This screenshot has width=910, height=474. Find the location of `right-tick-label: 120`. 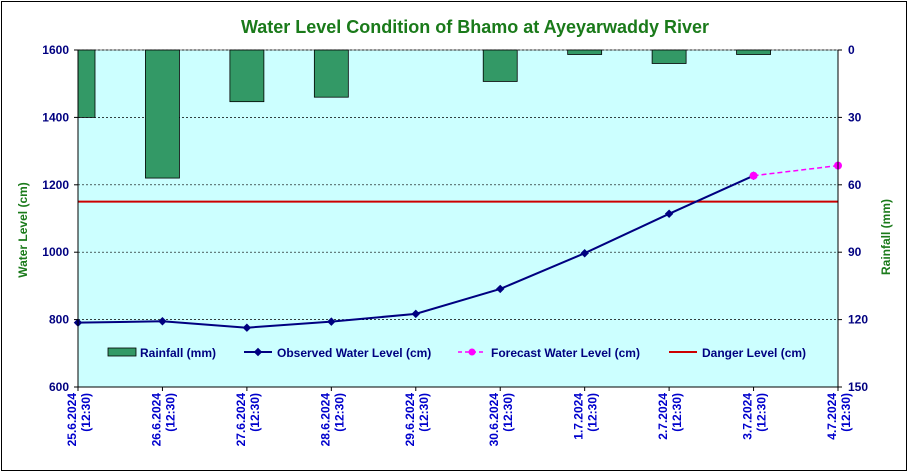

right-tick-label: 120 is located at coordinates (858, 320).